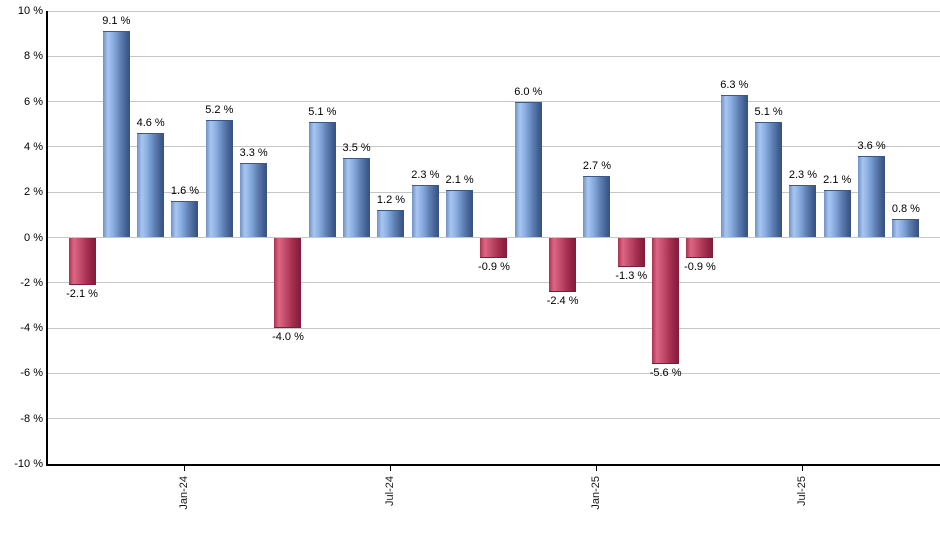  I want to click on y-axis-tick-label: 8 %, so click(33, 56).